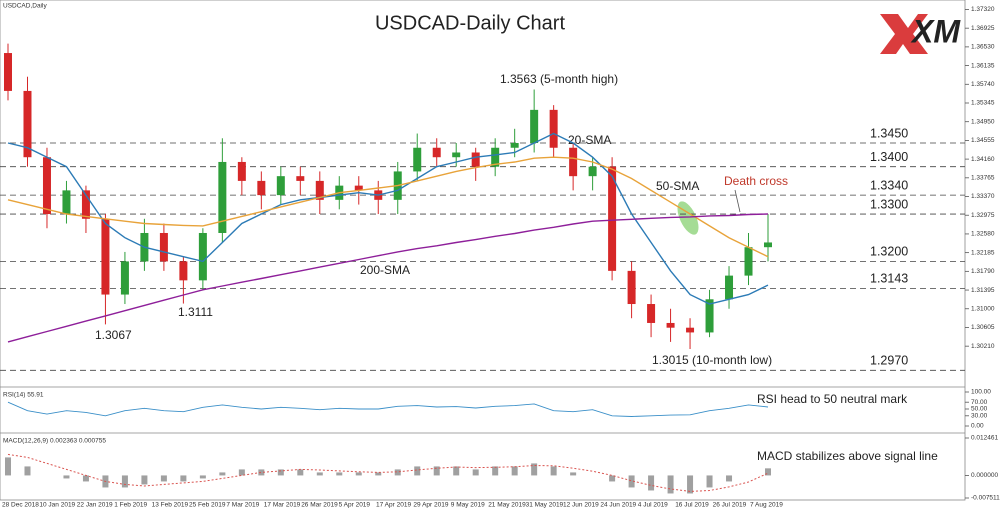  I want to click on level-label: 1.3143, so click(889, 279).